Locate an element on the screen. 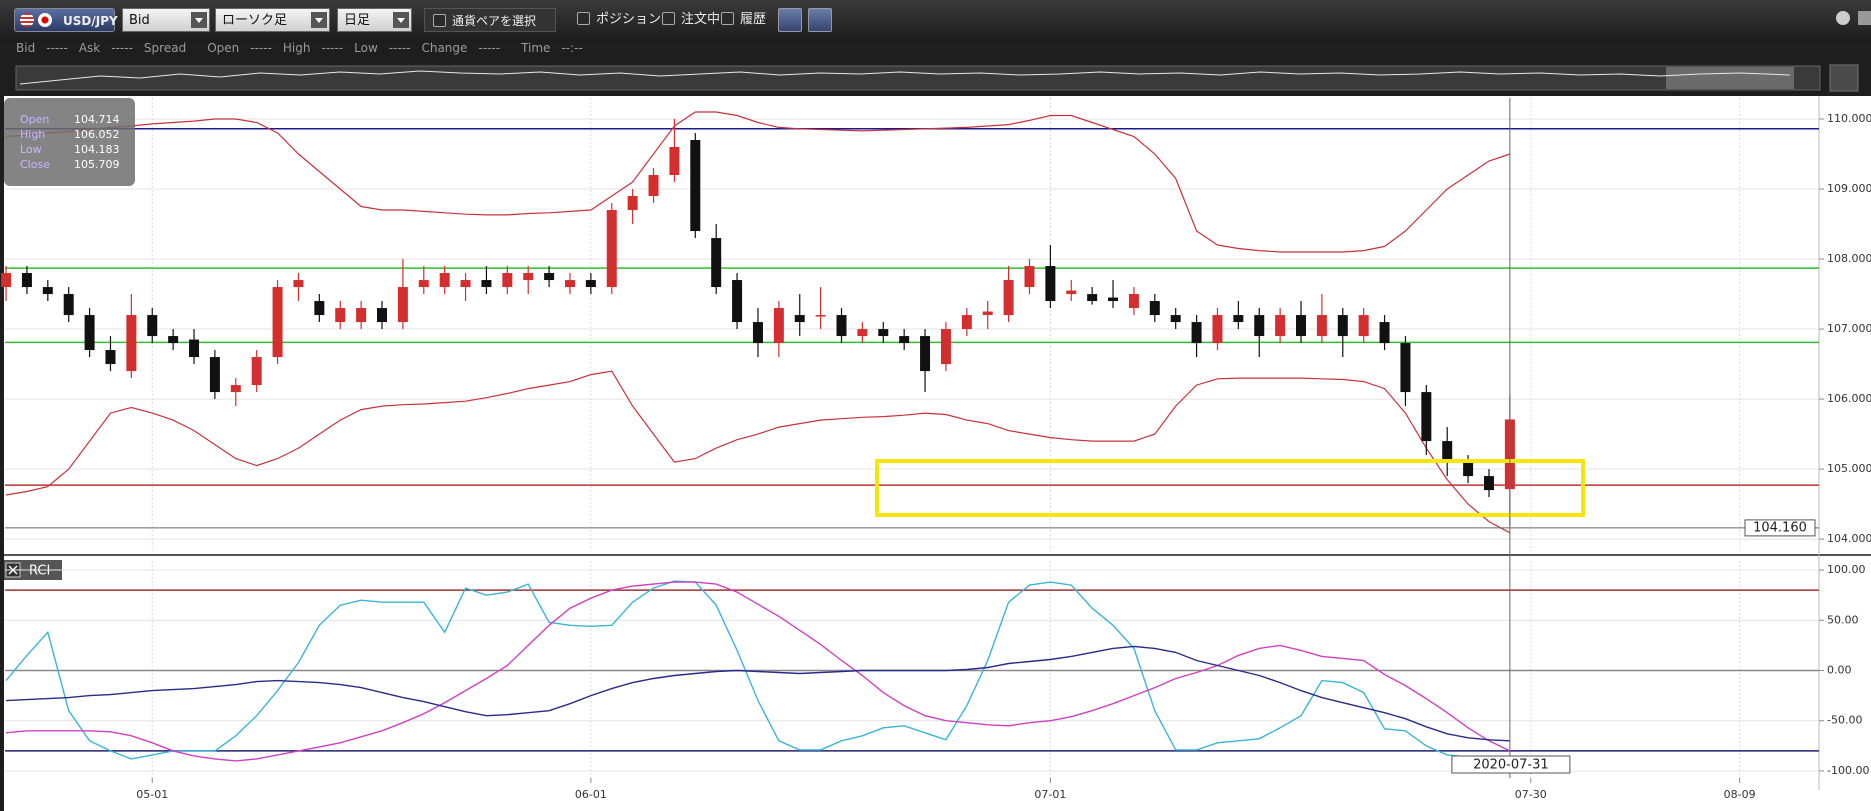 Image resolution: width=1871 pixels, height=811 pixels. ohlc-value: 104.183 is located at coordinates (97, 149).